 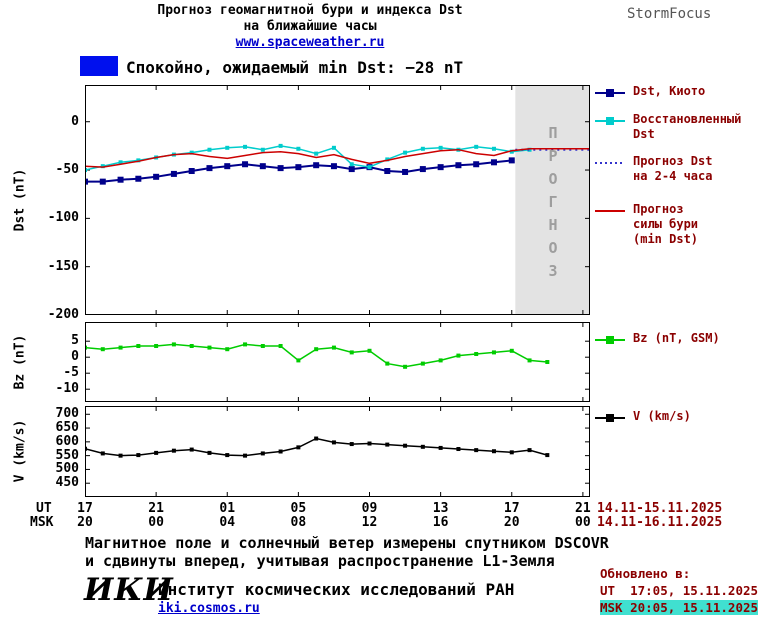 What do you see at coordinates (666, 224) in the screenshot?
I see `legend-label: Прогноз силы бури (min Dst)` at bounding box center [666, 224].